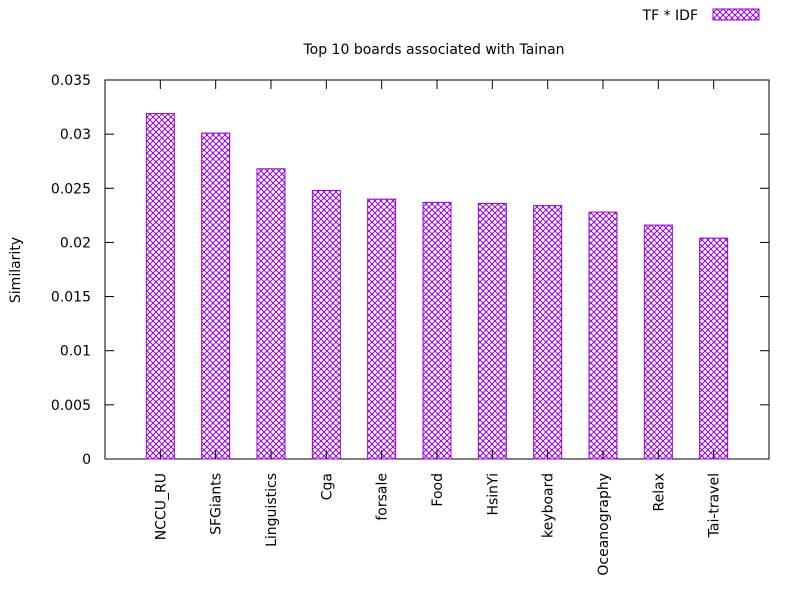 This screenshot has width=800, height=600. I want to click on x-tick-label: Oceanography, so click(604, 524).